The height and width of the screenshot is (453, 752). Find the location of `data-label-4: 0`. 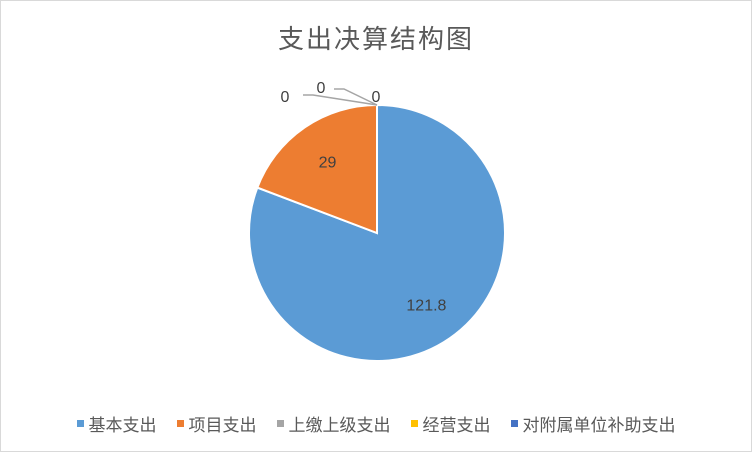

data-label-4: 0 is located at coordinates (376, 97).